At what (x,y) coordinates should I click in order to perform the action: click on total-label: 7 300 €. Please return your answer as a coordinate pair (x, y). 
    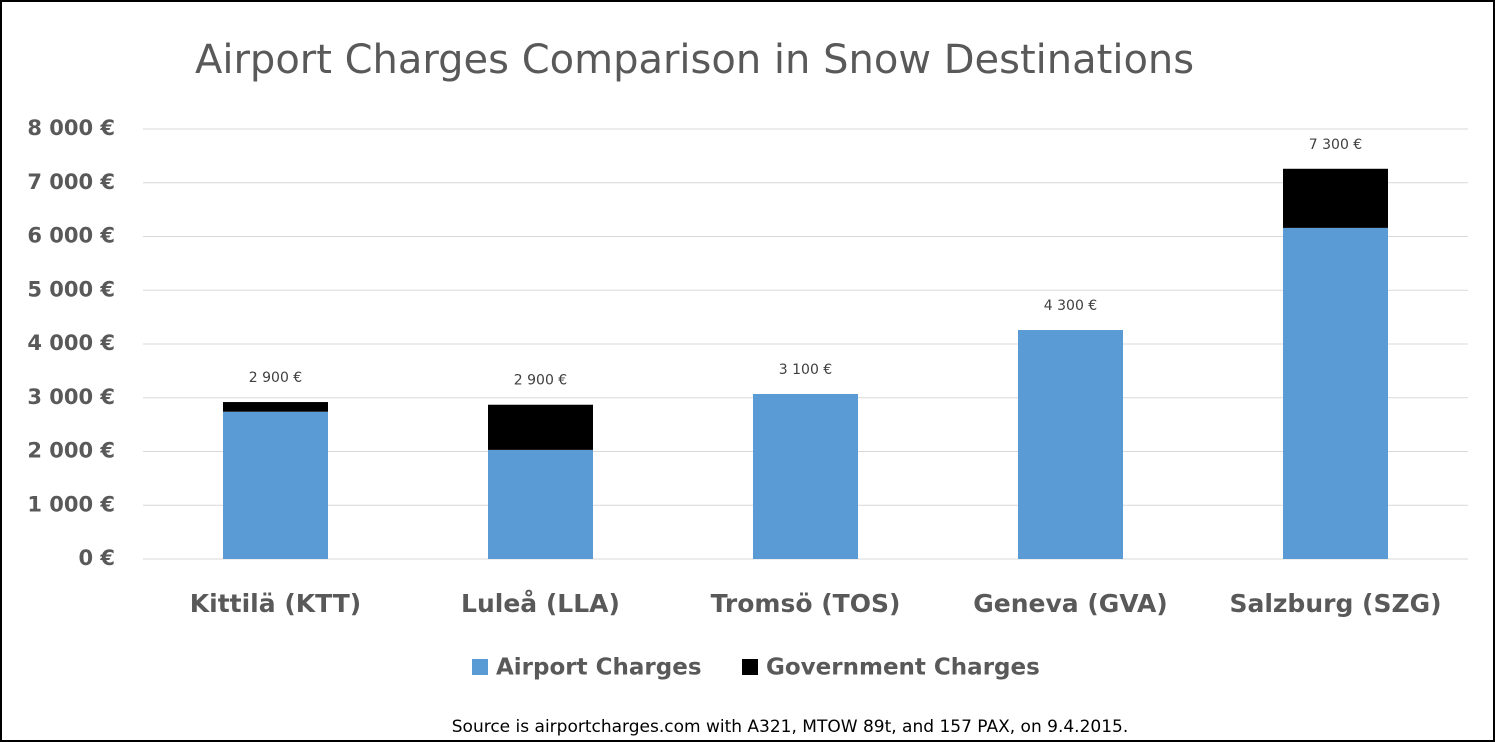
    Looking at the image, I should click on (1335, 145).